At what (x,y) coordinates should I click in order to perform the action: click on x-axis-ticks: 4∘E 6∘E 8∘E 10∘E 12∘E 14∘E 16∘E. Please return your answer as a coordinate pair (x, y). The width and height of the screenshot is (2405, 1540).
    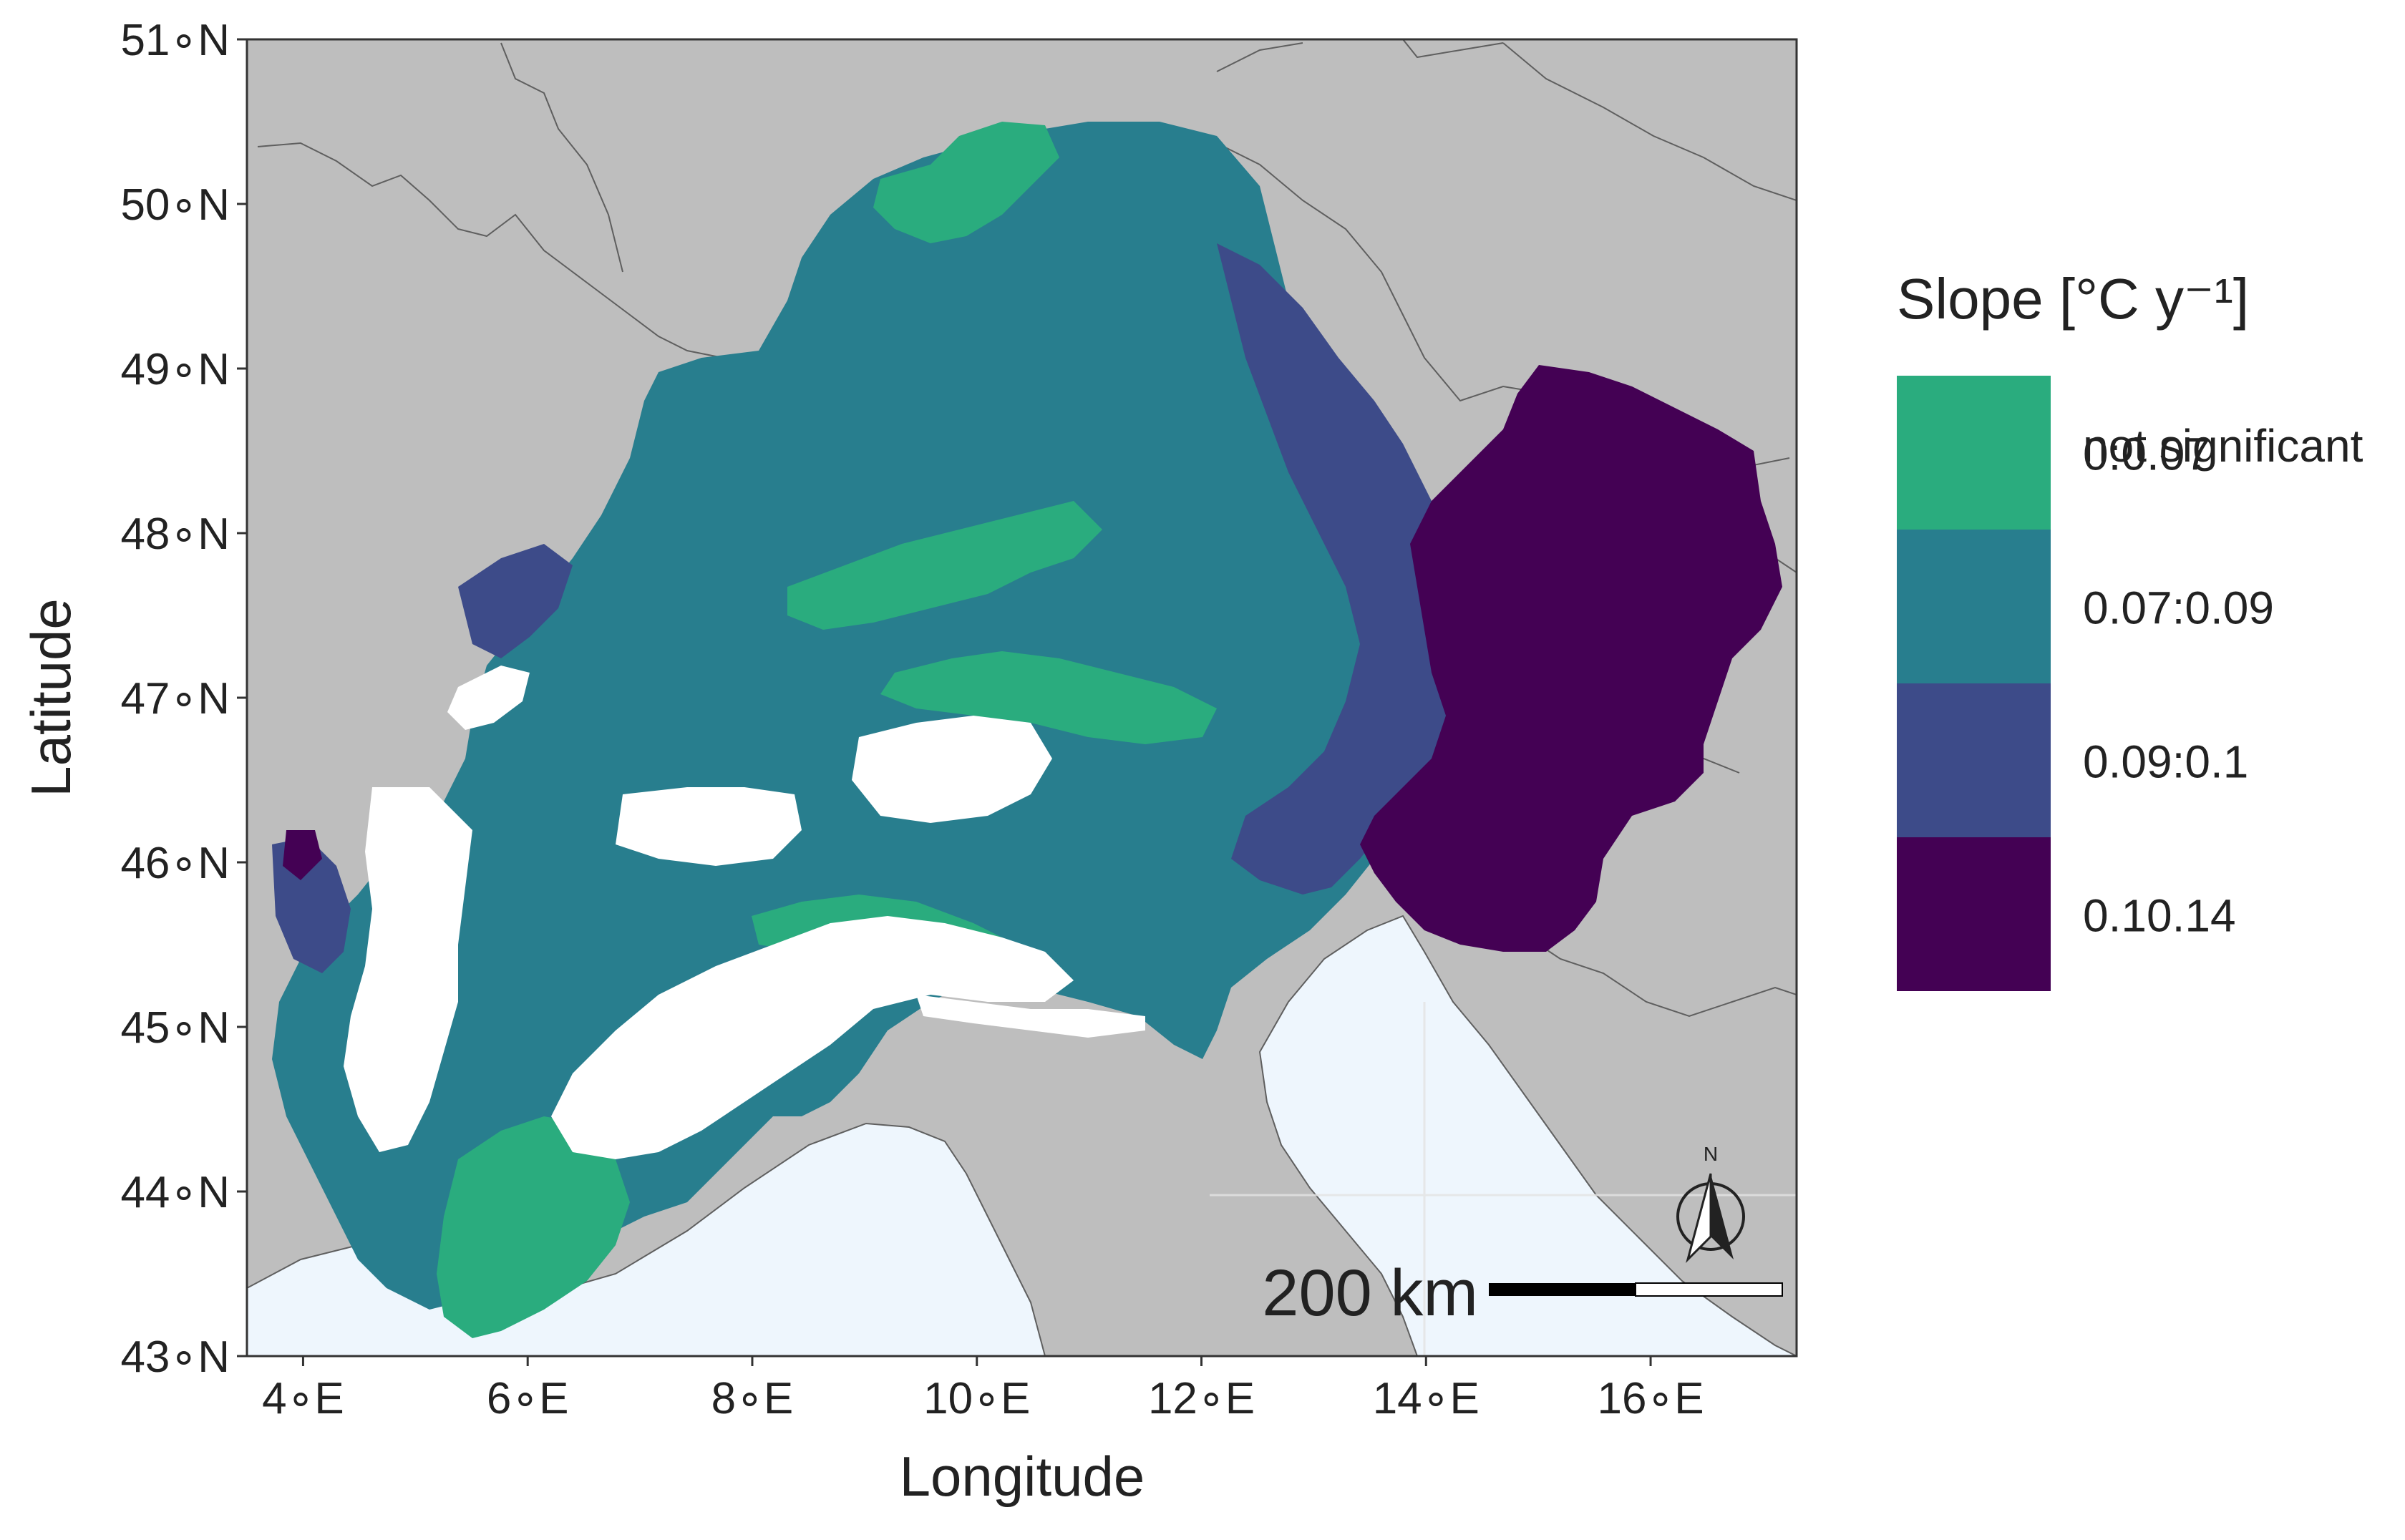
    Looking at the image, I should click on (983, 1389).